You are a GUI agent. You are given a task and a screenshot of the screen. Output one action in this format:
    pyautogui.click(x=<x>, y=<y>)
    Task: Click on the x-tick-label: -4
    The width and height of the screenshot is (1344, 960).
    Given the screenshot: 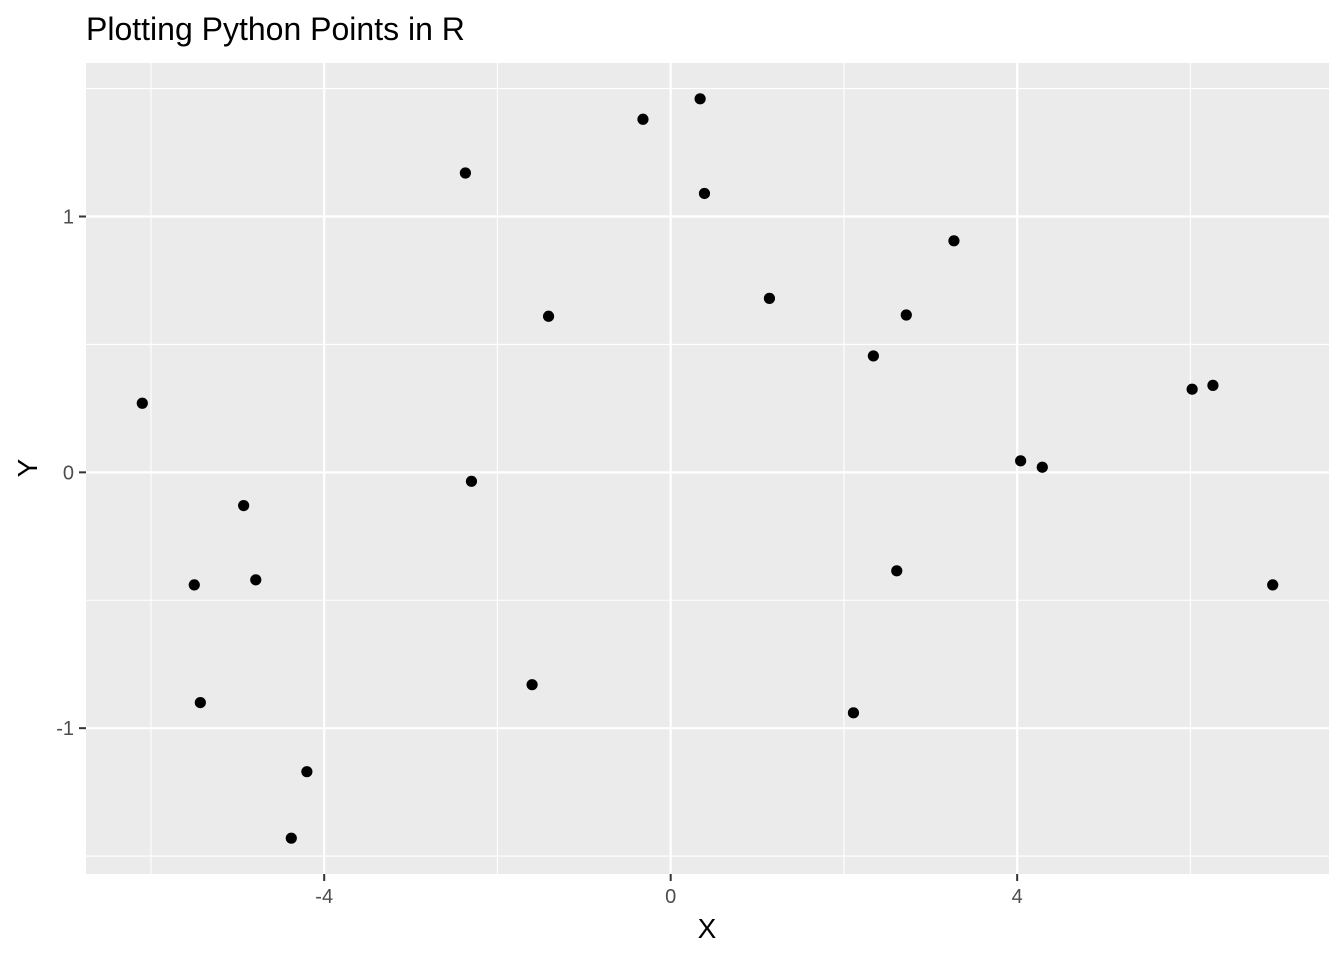 What is the action you would take?
    pyautogui.click(x=324, y=897)
    